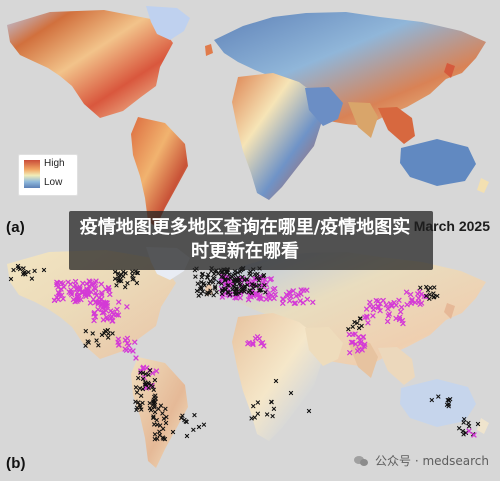  I want to click on legend-gradient-bar, so click(32, 174).